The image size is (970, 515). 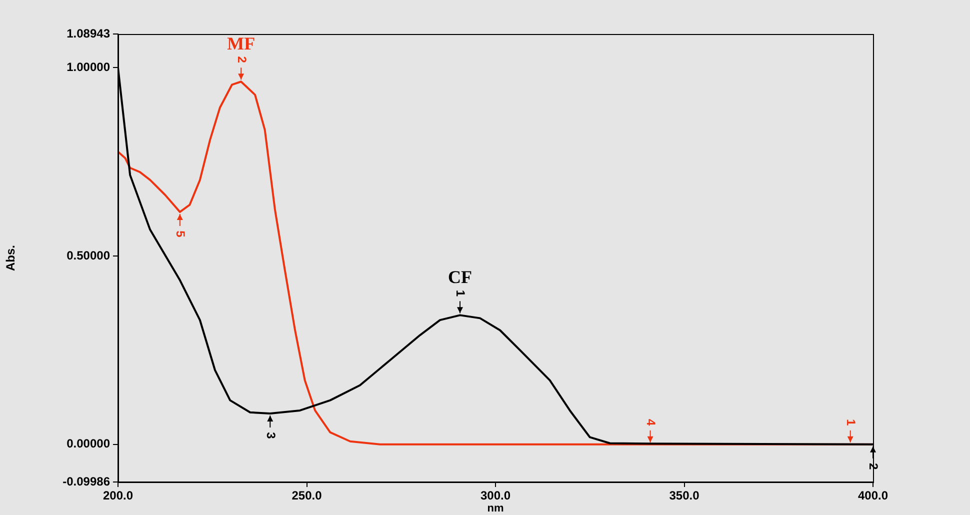 I want to click on annotation: 4, so click(x=651, y=422).